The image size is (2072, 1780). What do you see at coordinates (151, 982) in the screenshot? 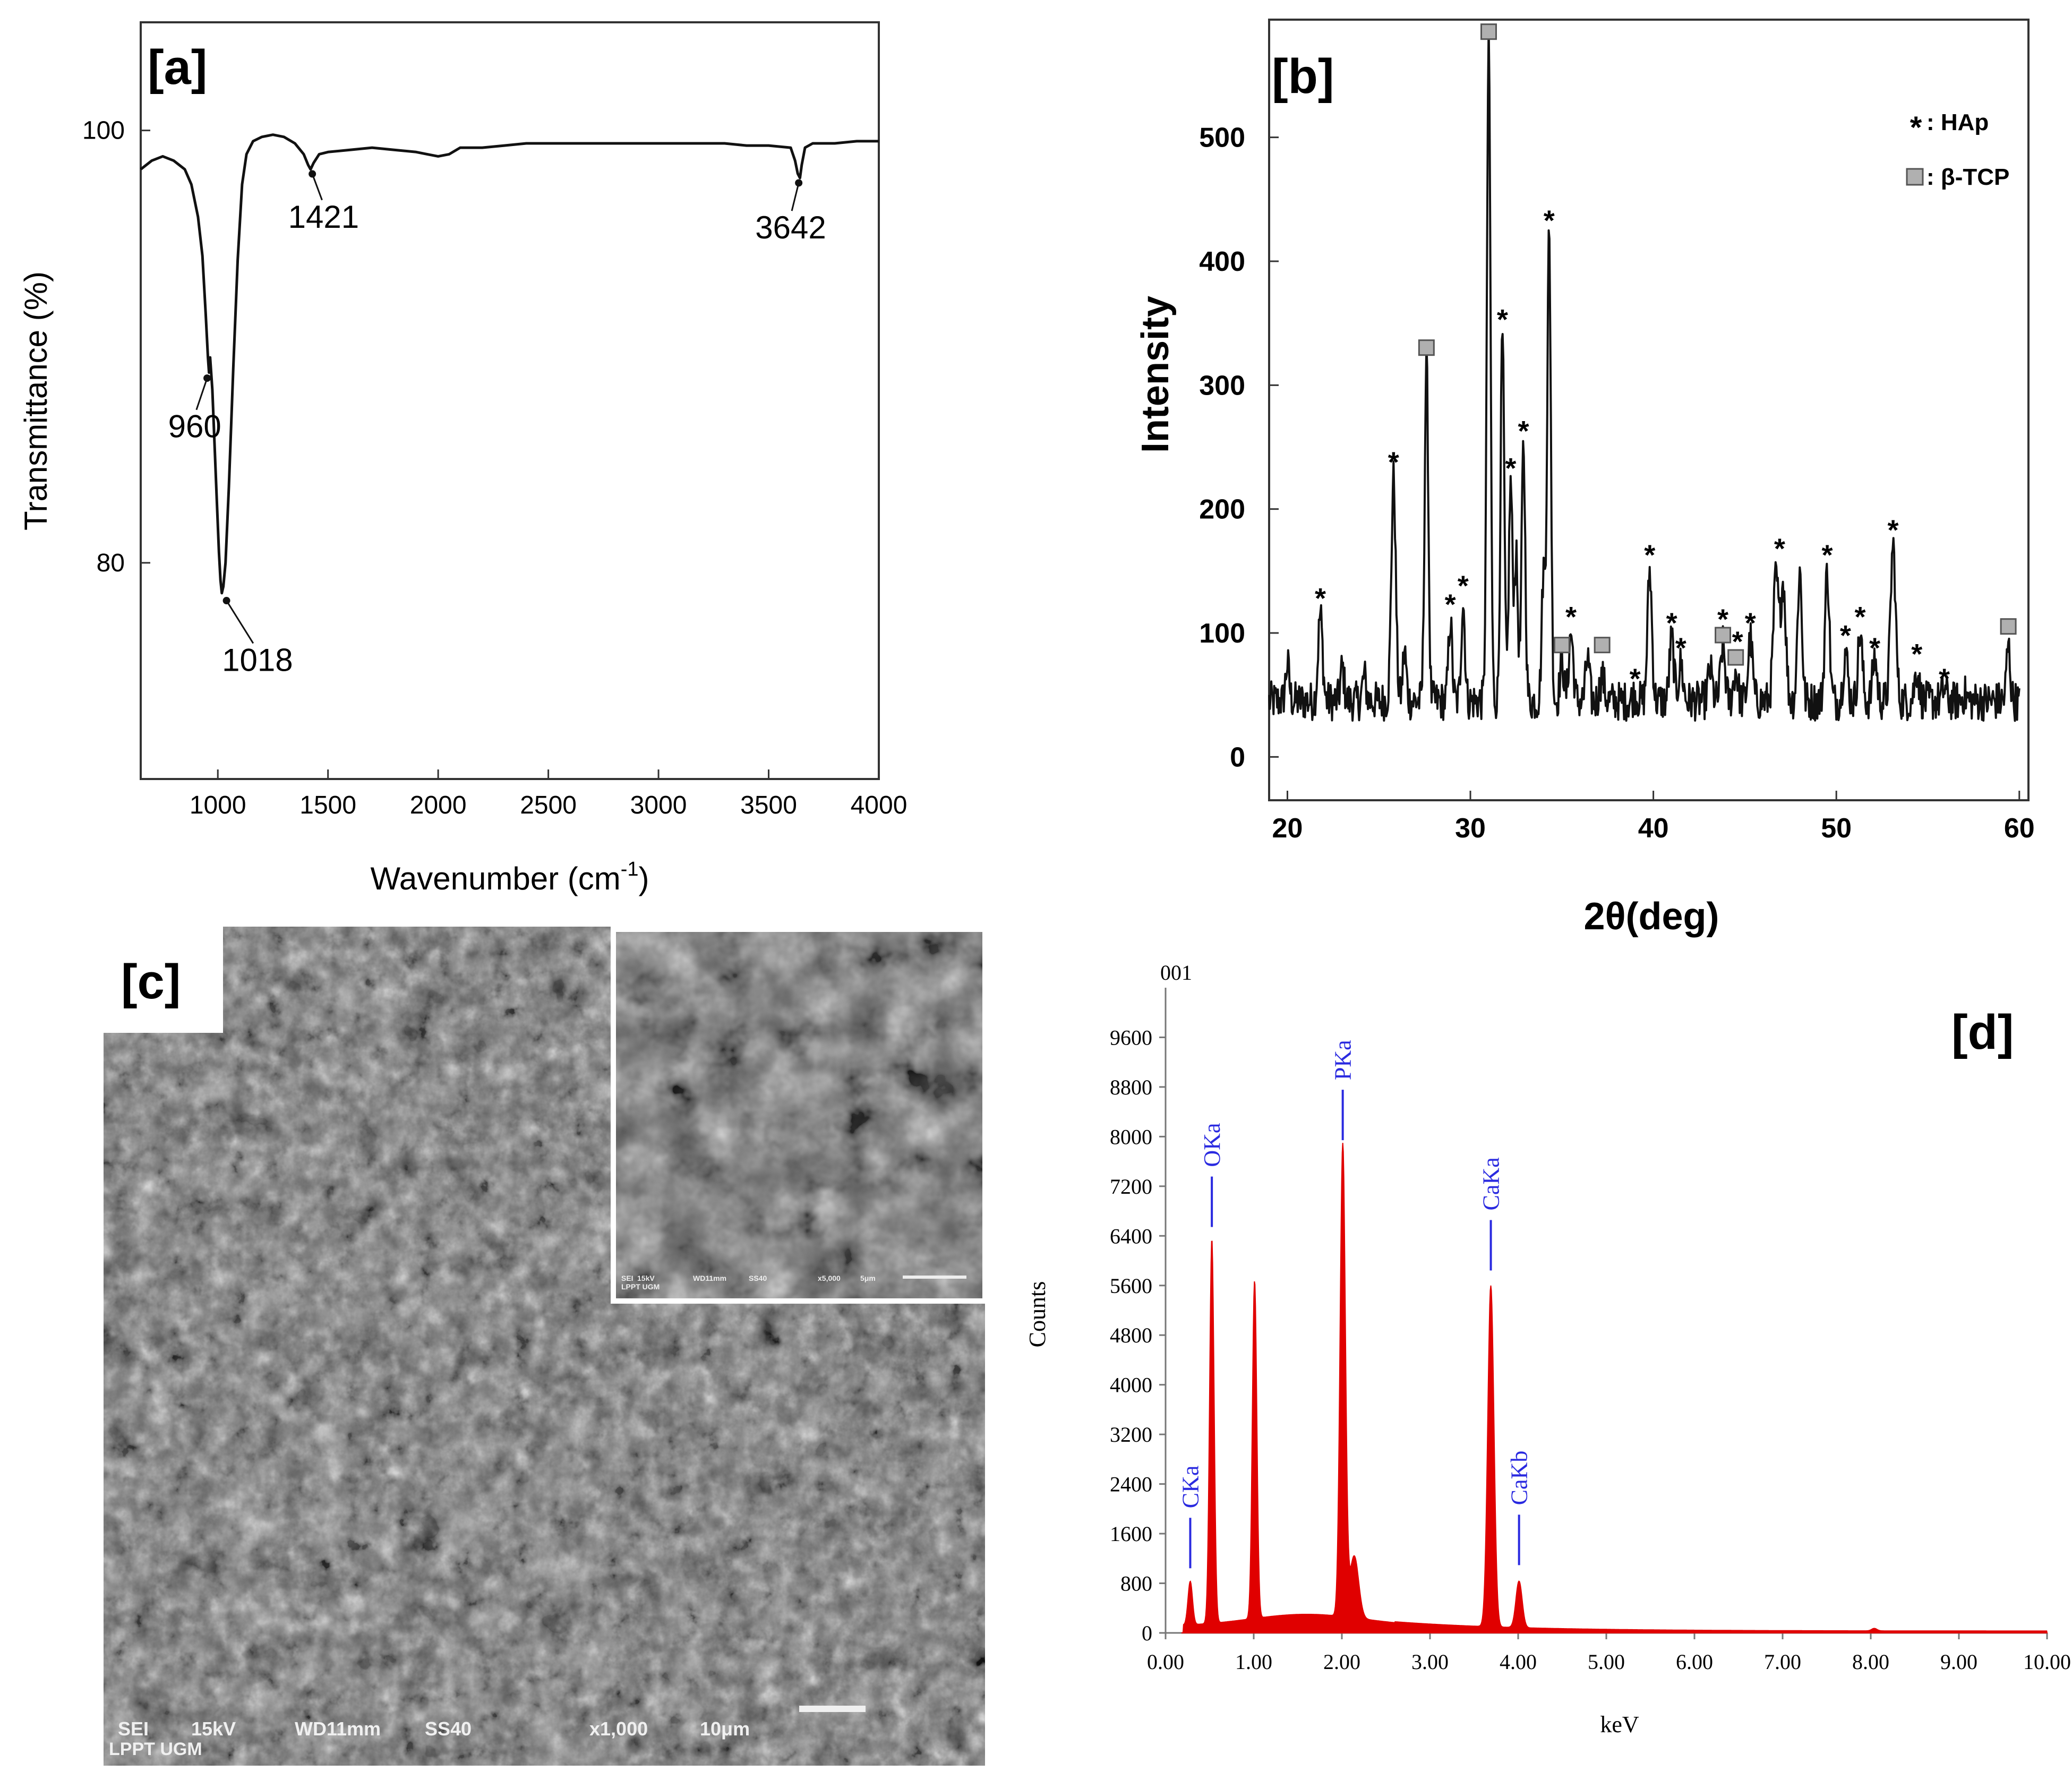
I see `panel-label-c: [c]` at bounding box center [151, 982].